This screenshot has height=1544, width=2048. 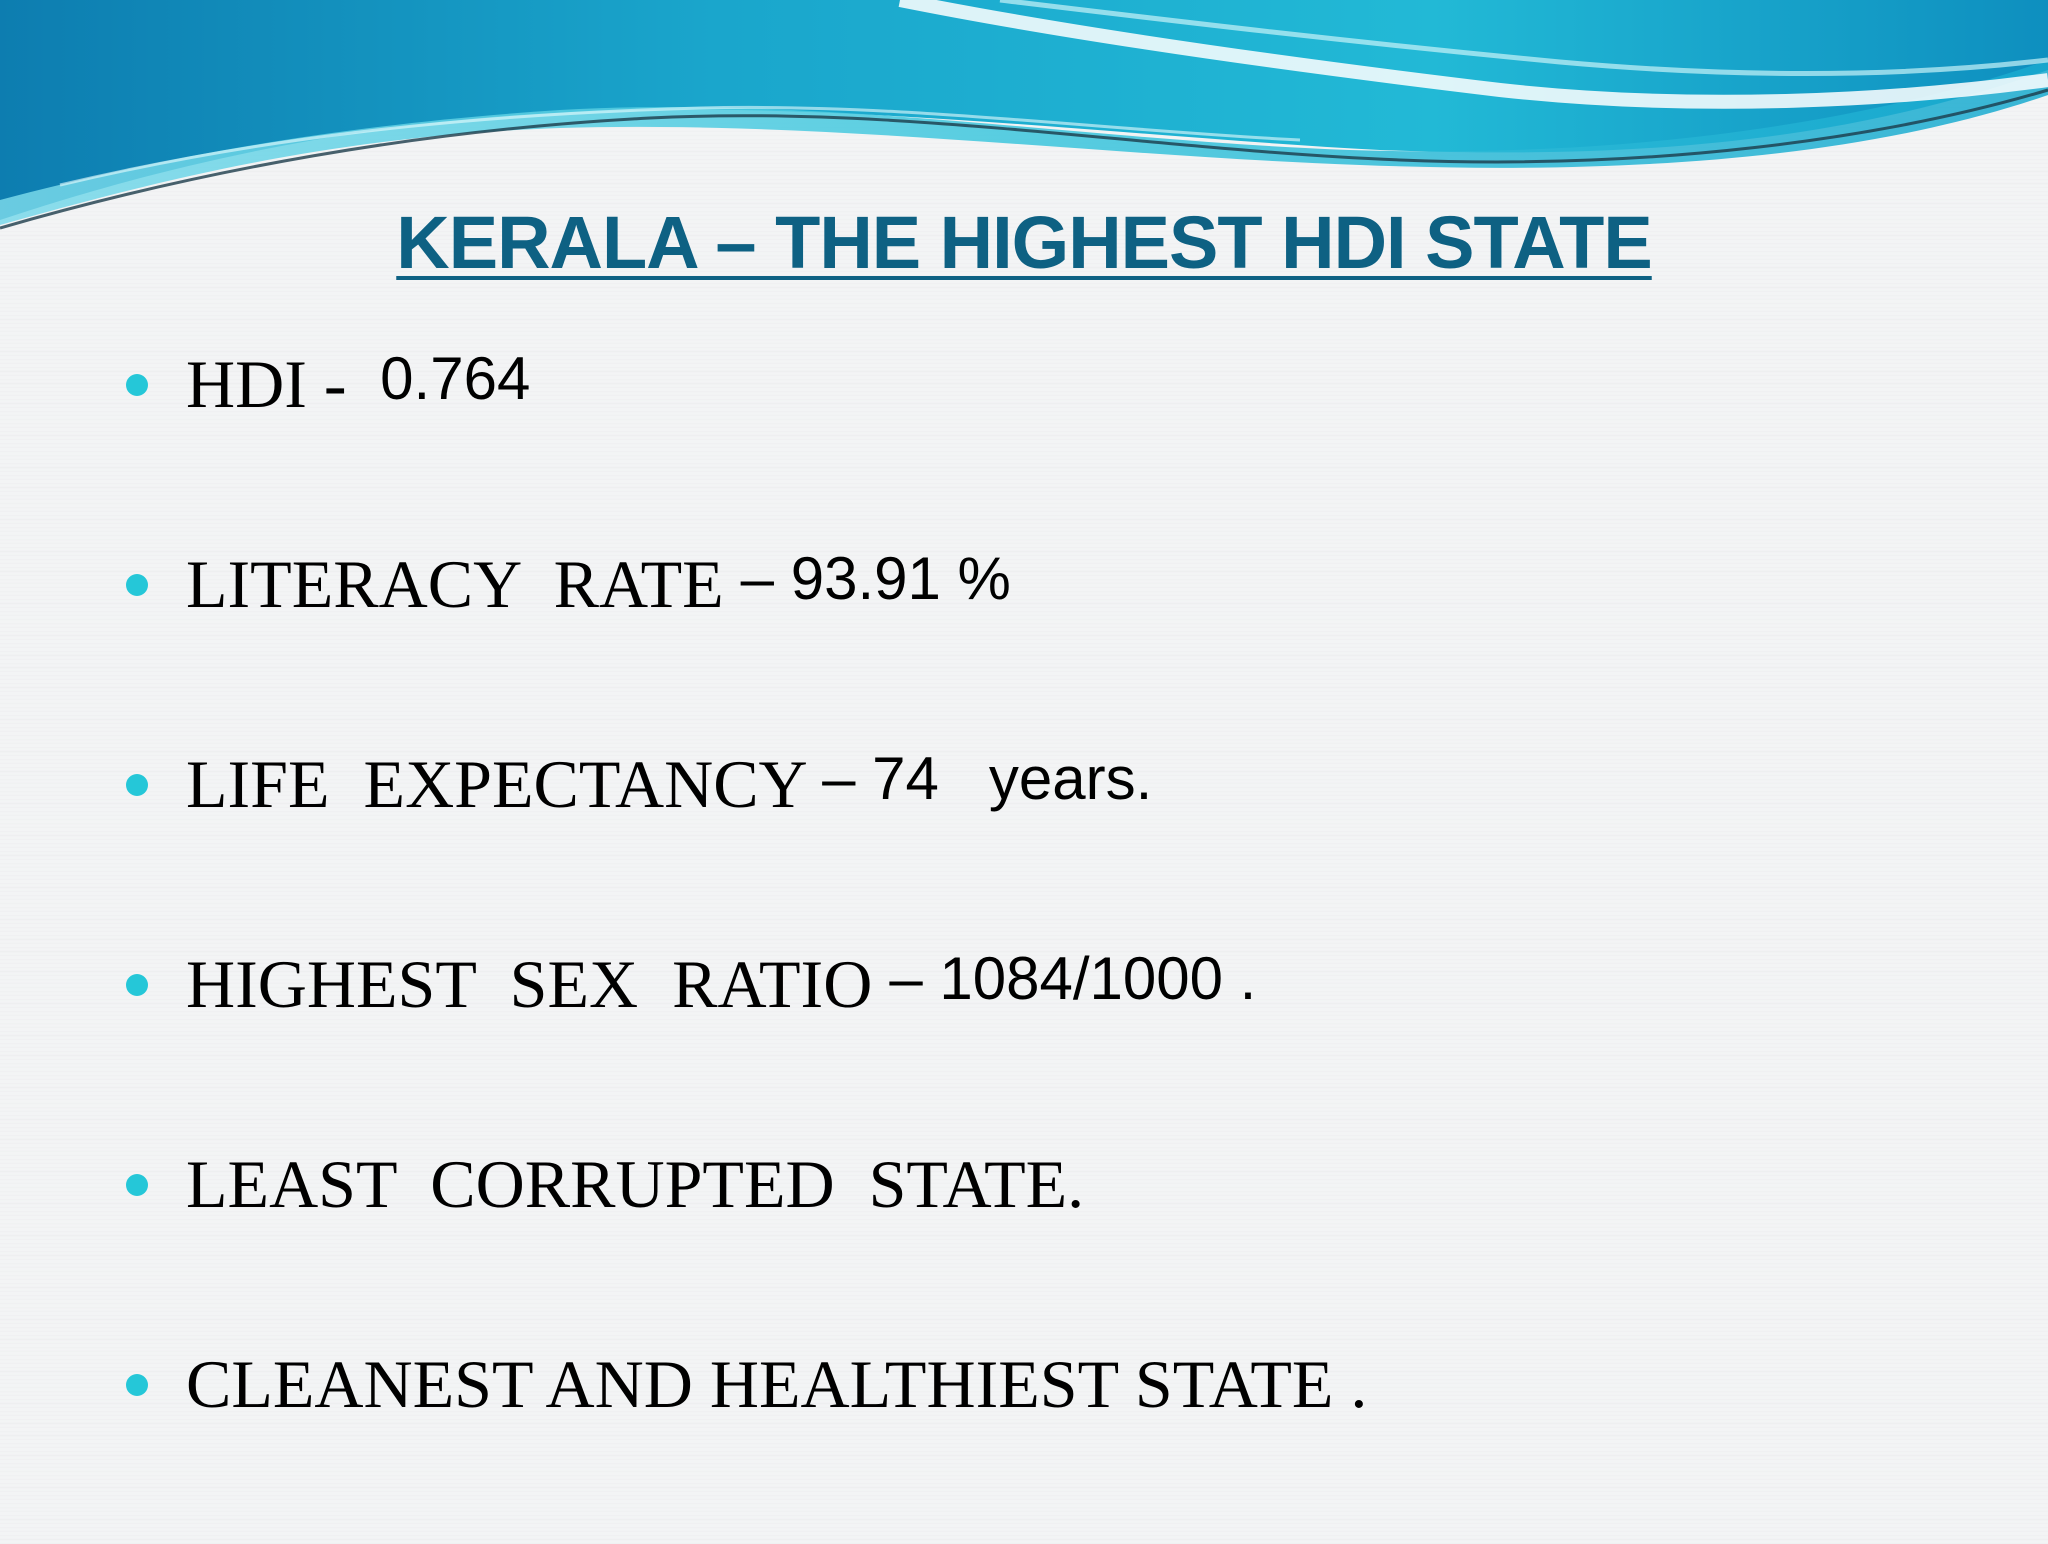 I want to click on slide-title-text: KERALA – THE HIGHEST HDI STATE, so click(x=1024, y=242).